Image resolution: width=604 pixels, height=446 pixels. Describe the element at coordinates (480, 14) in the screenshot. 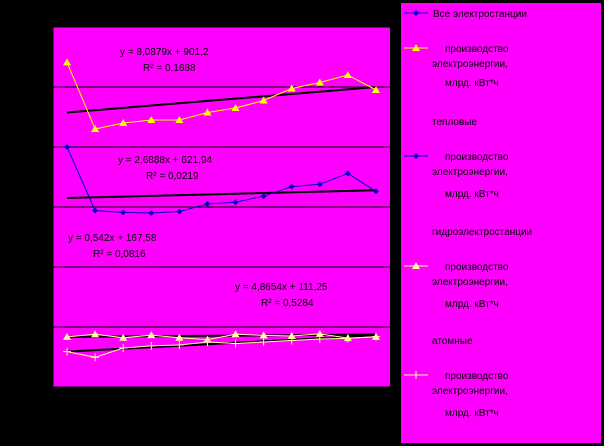

I see `legend-entry-text: Все электростанции` at that location.